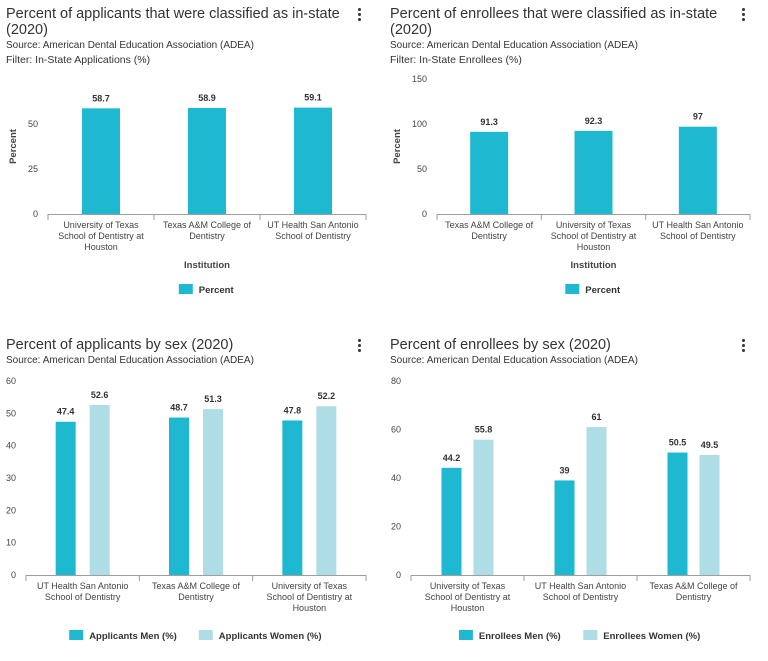 This screenshot has width=768, height=661. I want to click on data-label: 51.3, so click(213, 399).